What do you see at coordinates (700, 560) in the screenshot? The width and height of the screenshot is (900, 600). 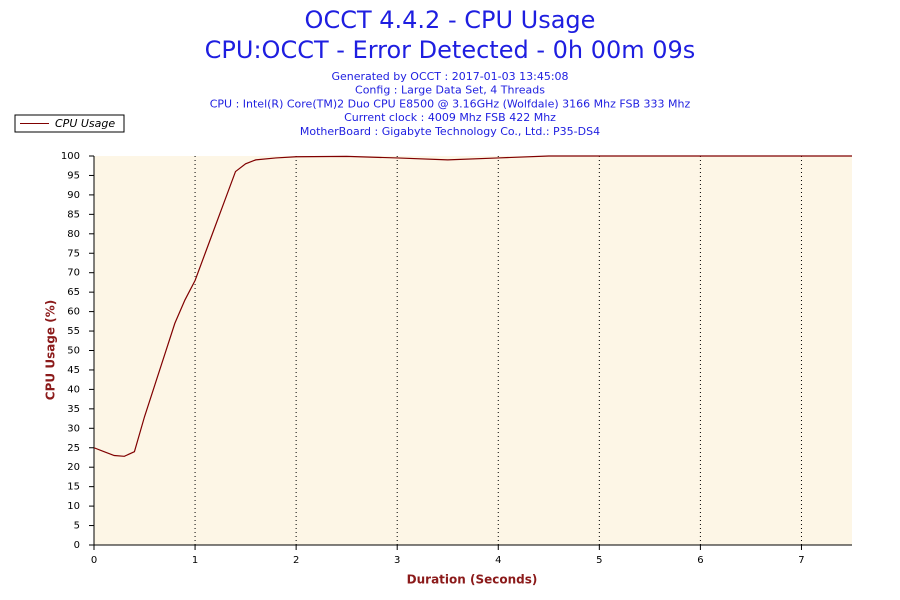 I see `x-tick-label: 6` at bounding box center [700, 560].